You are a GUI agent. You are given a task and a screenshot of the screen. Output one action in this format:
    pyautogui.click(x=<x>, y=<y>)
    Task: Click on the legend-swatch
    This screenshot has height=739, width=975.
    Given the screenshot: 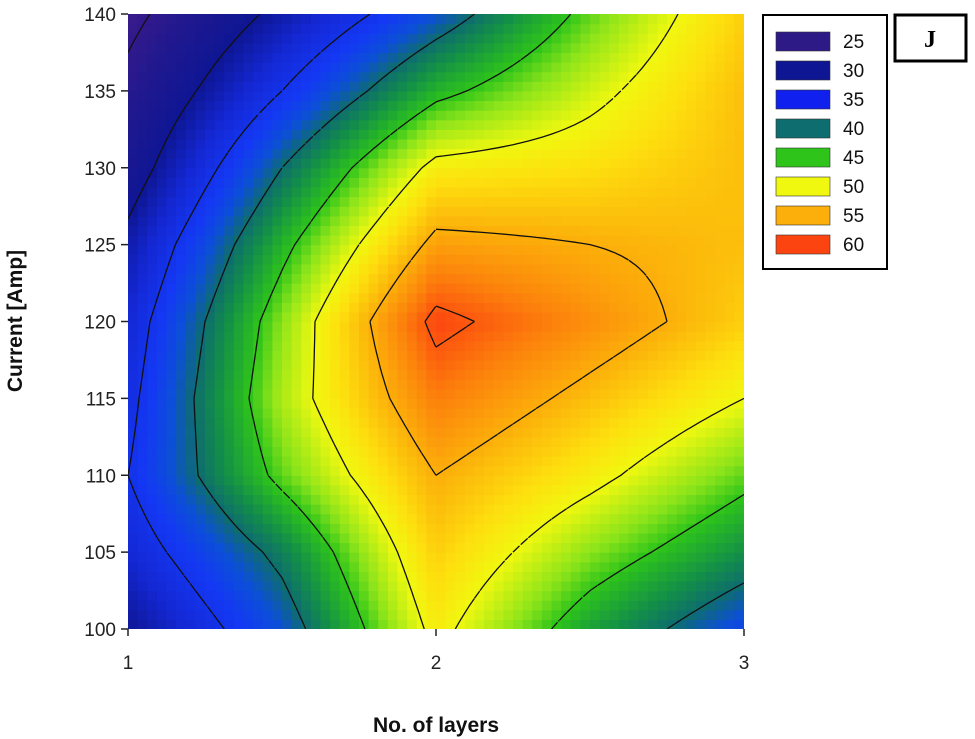 What is the action you would take?
    pyautogui.click(x=803, y=70)
    